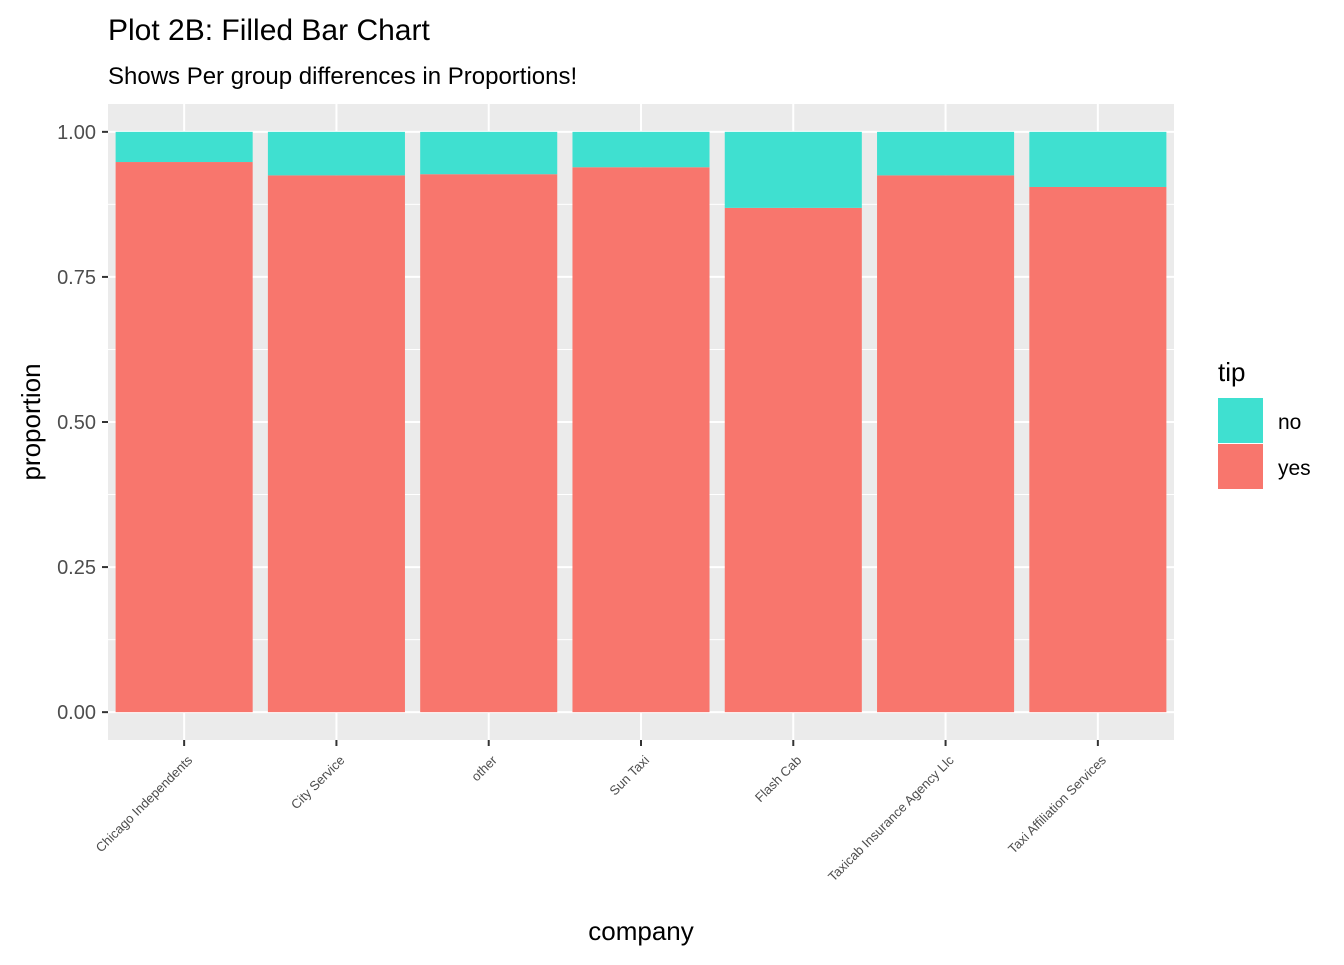 The image size is (1344, 965). I want to click on legend-label-no: no, so click(1289, 422).